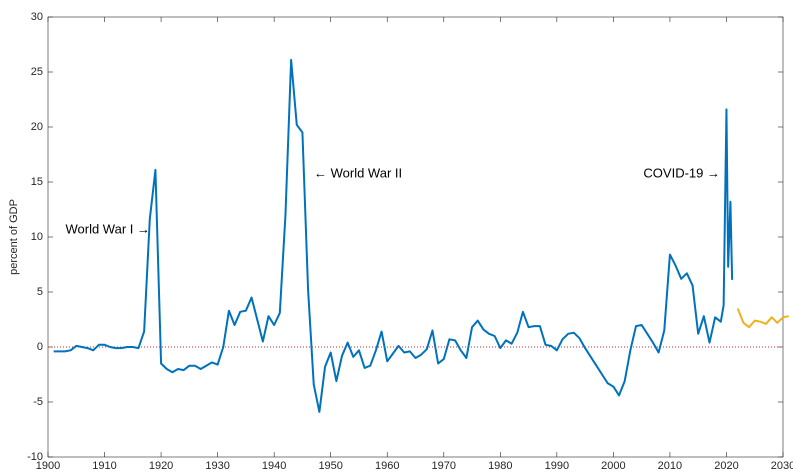 The height and width of the screenshot is (475, 793). Describe the element at coordinates (37, 237) in the screenshot. I see `y-tick-label: 10` at that location.